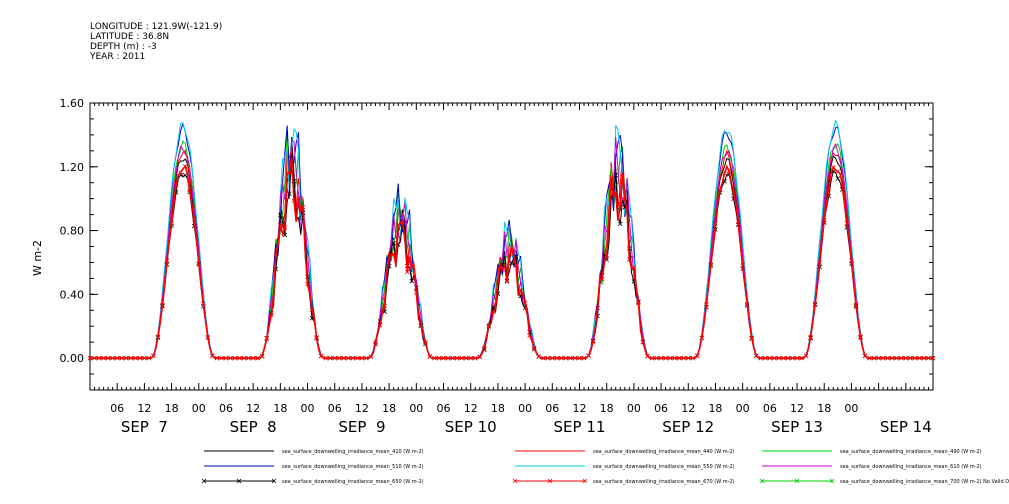 This screenshot has width=1009, height=504. I want to click on y-tick-label: 1.60, so click(72, 103).